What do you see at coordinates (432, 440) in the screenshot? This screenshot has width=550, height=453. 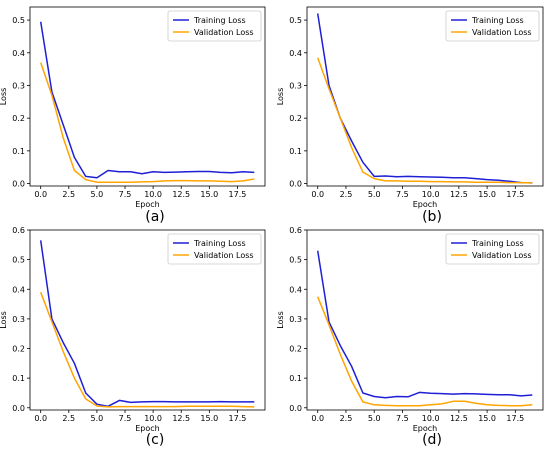 I see `panel-caption: (d)` at bounding box center [432, 440].